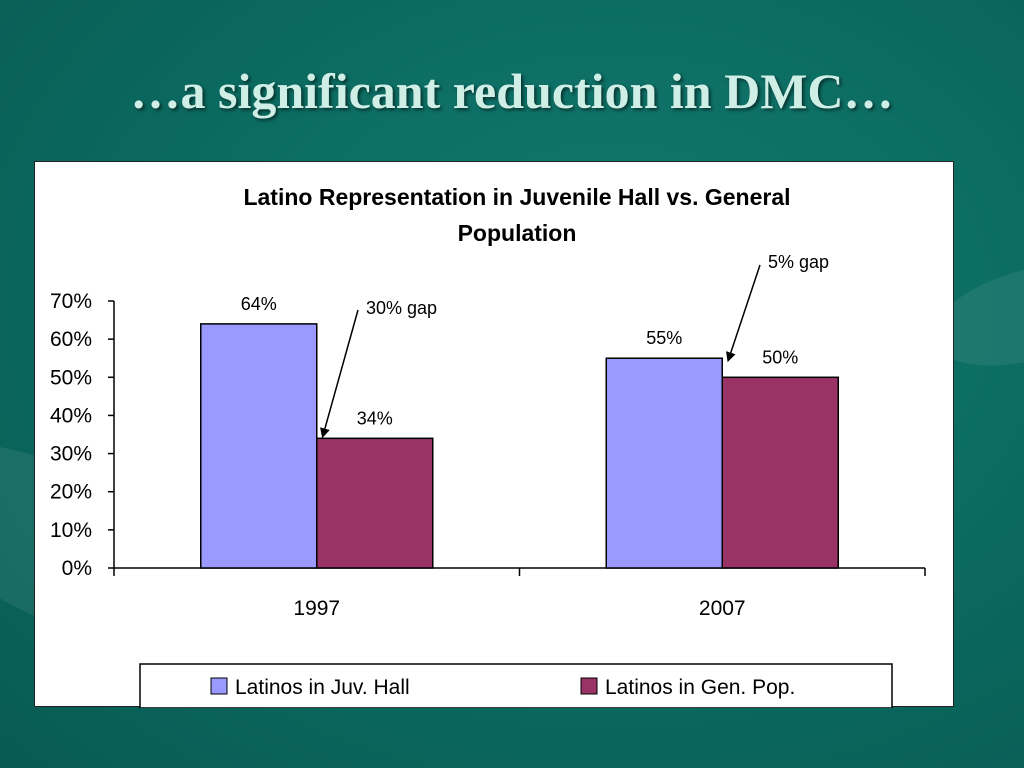 This screenshot has height=768, width=1024. I want to click on y-tick-label: 20%, so click(71, 492).